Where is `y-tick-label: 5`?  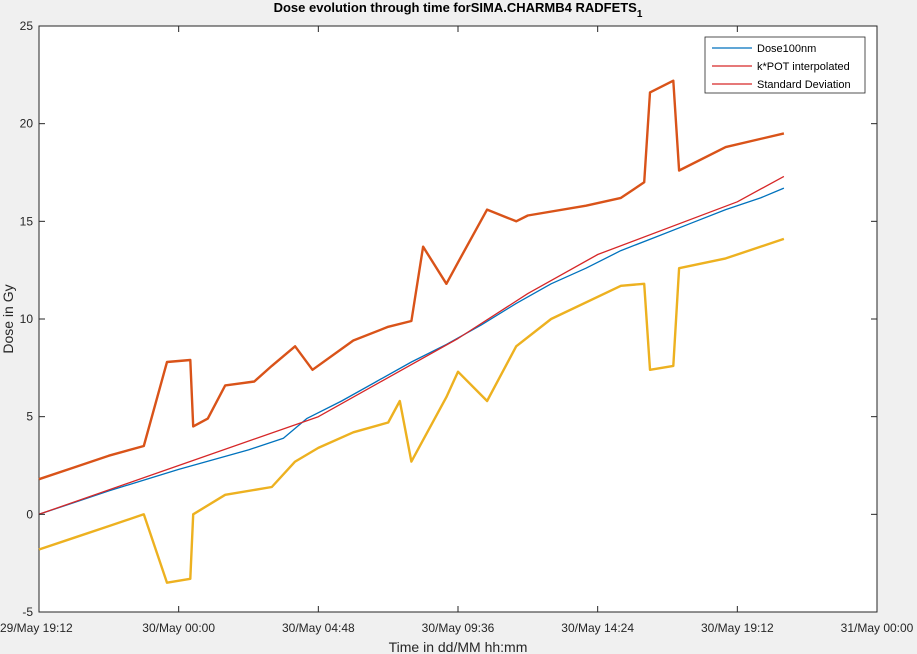 y-tick-label: 5 is located at coordinates (29, 417).